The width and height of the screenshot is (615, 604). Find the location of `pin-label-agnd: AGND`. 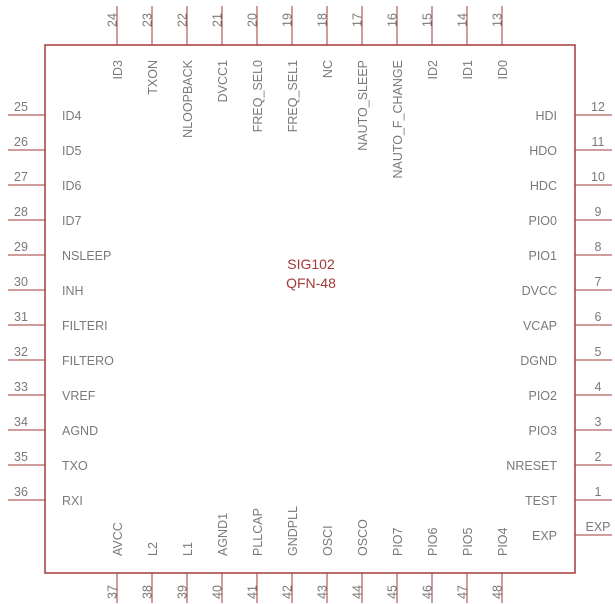

pin-label-agnd: AGND is located at coordinates (80, 431).